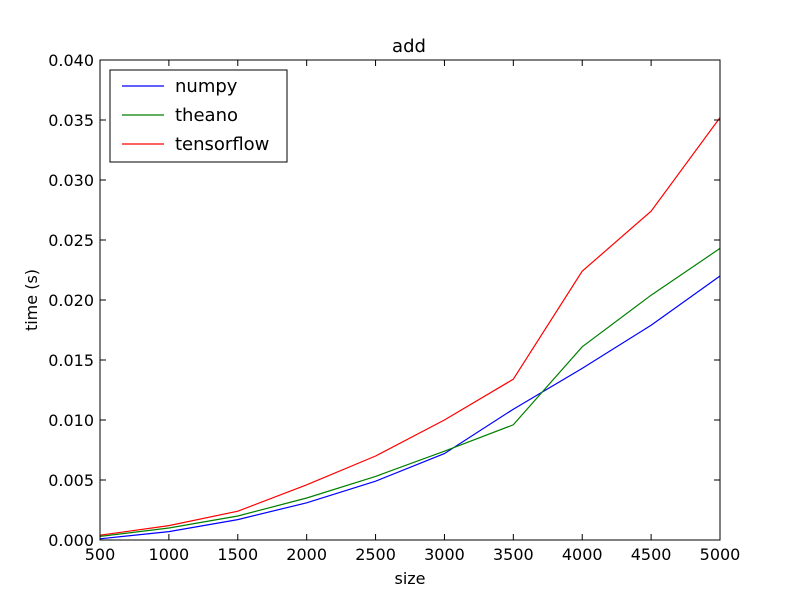 The image size is (800, 600). What do you see at coordinates (237, 554) in the screenshot?
I see `x-tick-label: 1500` at bounding box center [237, 554].